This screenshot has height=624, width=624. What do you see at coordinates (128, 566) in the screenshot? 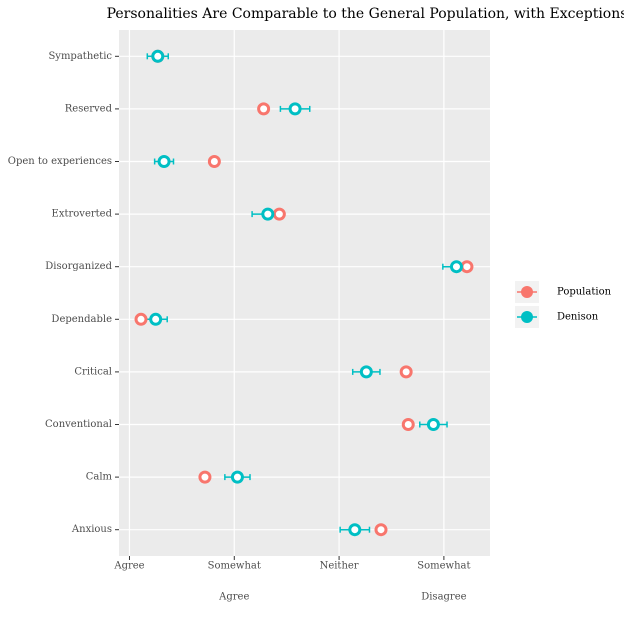
I see `x-tick-label: Agree` at bounding box center [128, 566].